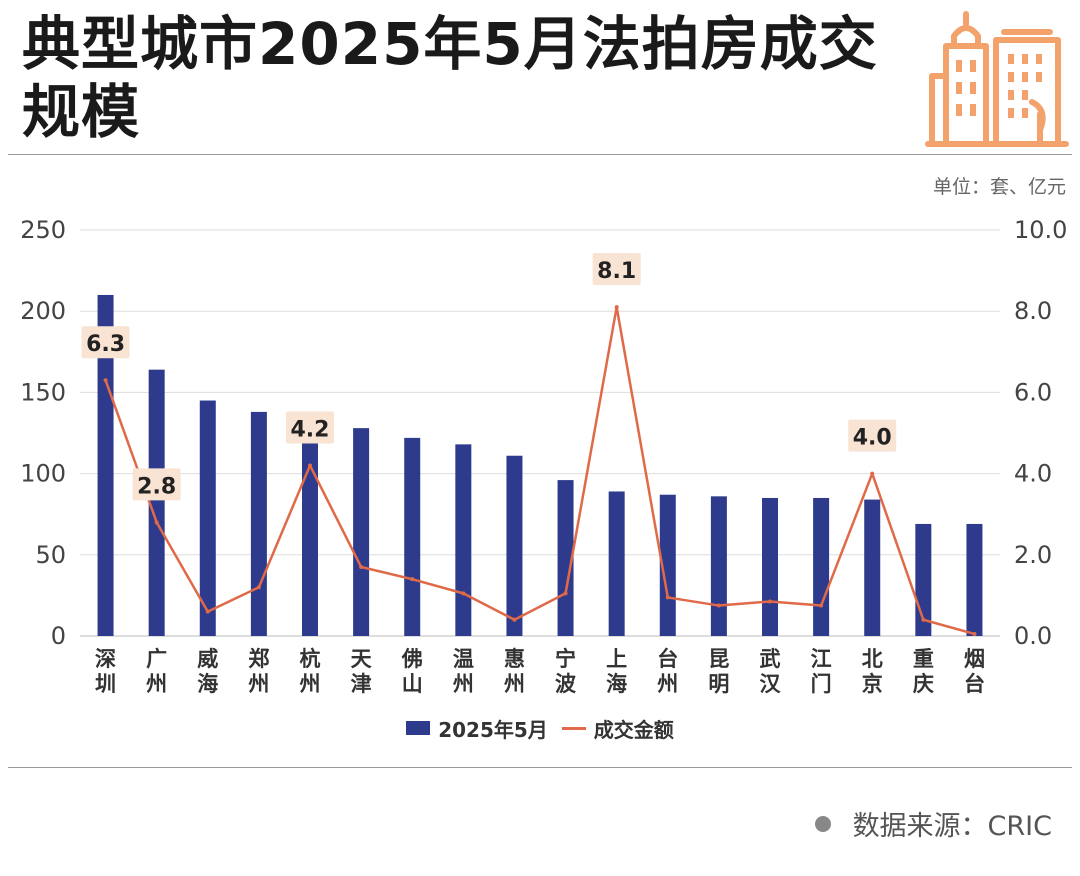 This screenshot has height=876, width=1080. Describe the element at coordinates (952, 826) in the screenshot. I see `source-note: 数据来源：CRIC` at that location.